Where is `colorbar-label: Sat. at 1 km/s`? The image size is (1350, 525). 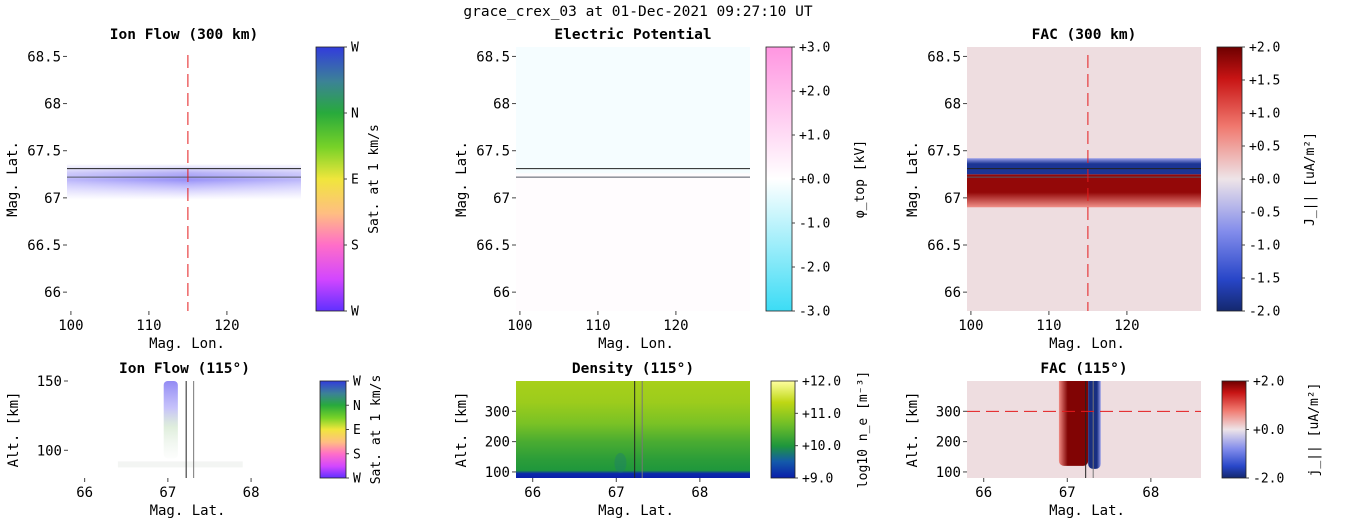
colorbar-label: Sat. at 1 km/s is located at coordinates (376, 430).